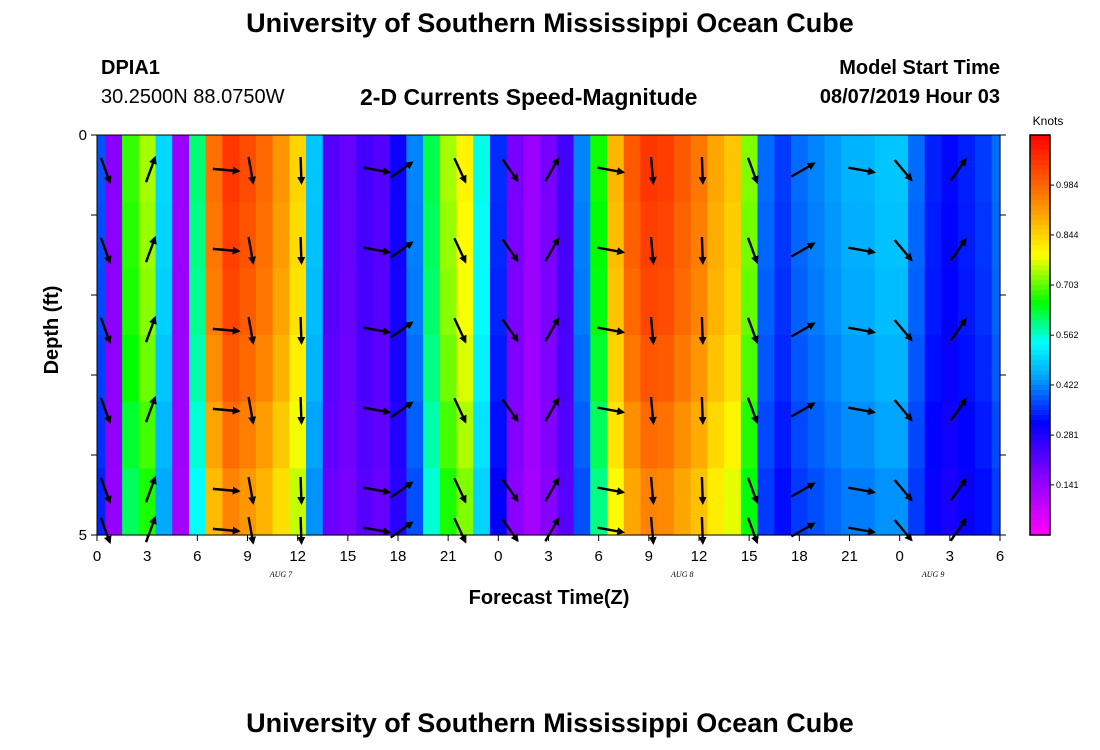  I want to click on x-tick-label: 21, so click(448, 556).